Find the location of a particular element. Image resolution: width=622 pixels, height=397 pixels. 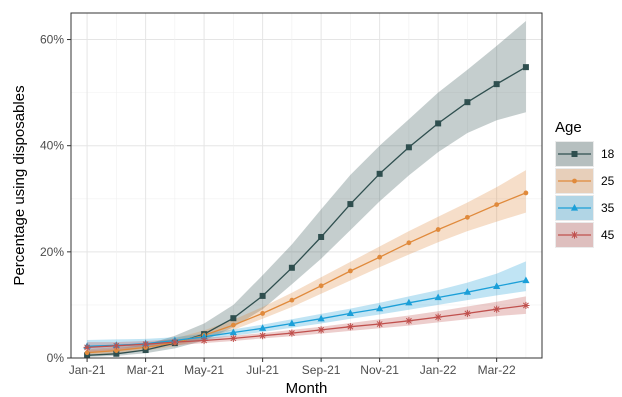

legend-label: 35 is located at coordinates (608, 208).